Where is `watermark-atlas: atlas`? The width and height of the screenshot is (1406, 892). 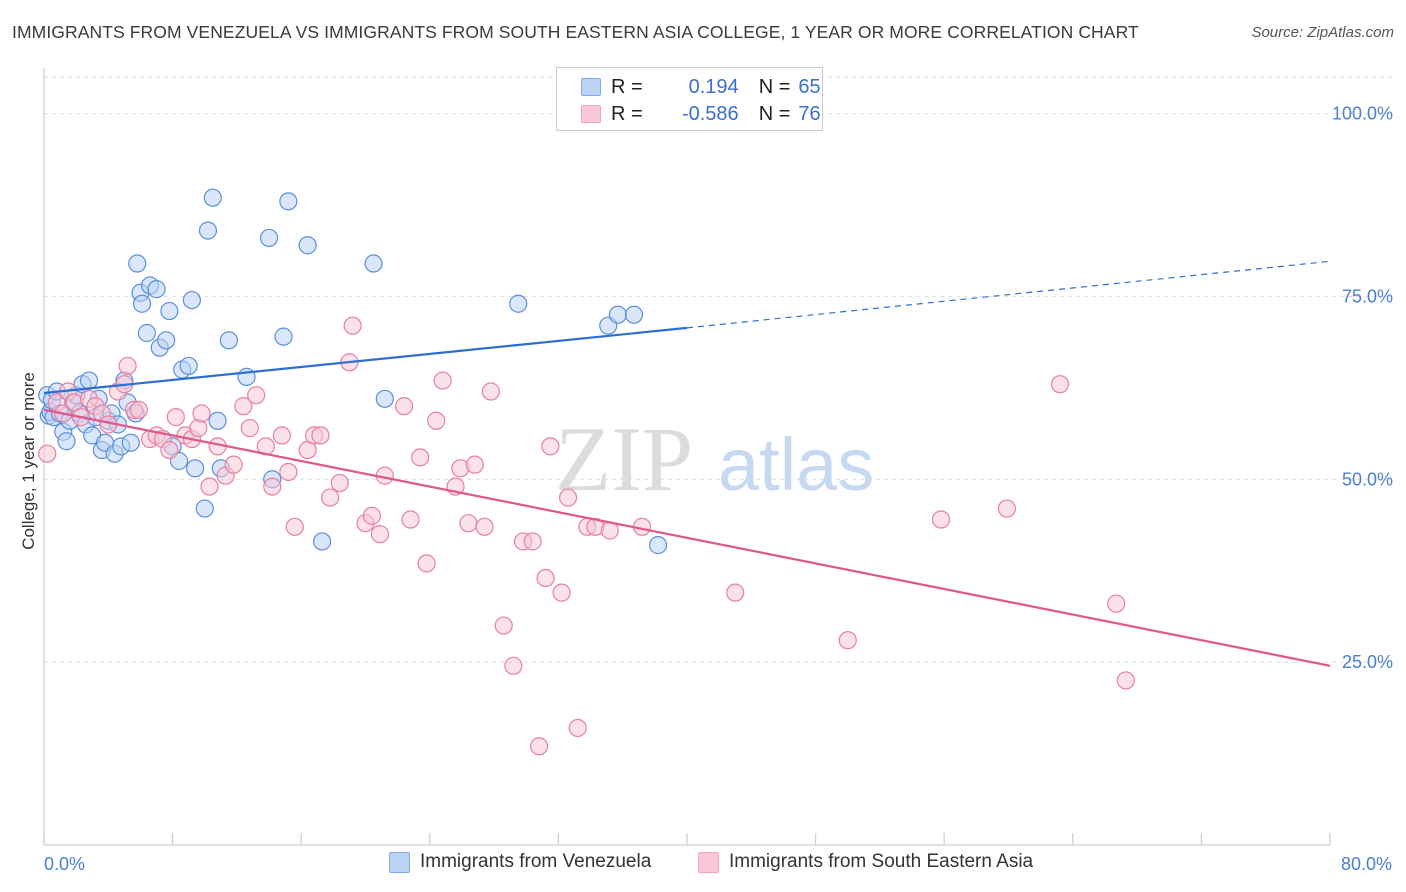 watermark-atlas: atlas is located at coordinates (796, 464).